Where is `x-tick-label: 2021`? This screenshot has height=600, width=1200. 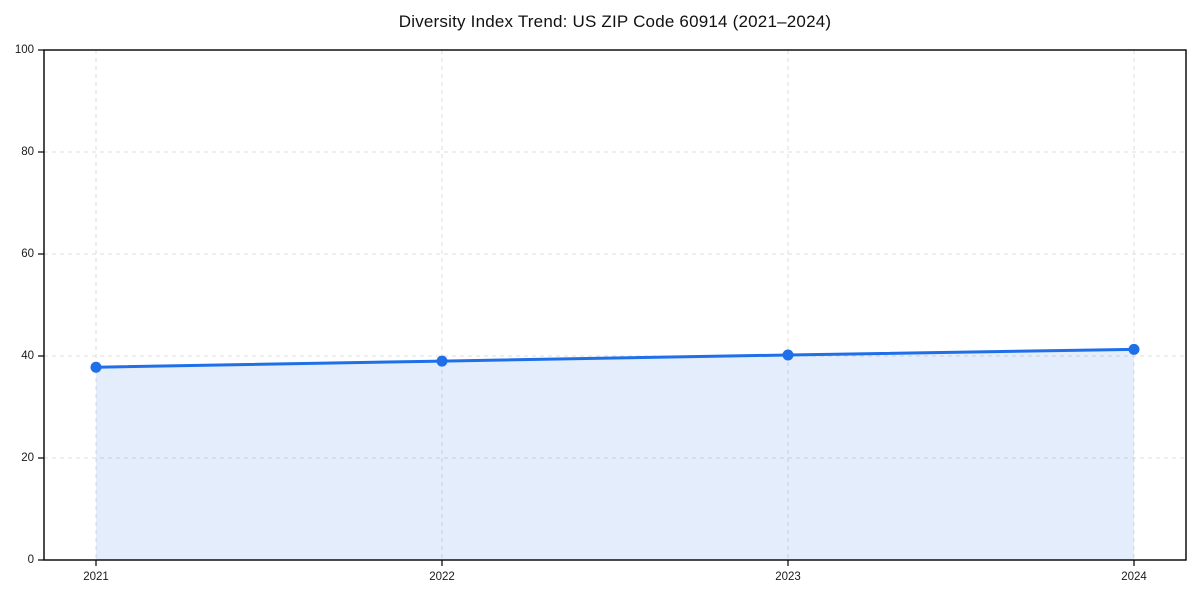
x-tick-label: 2021 is located at coordinates (96, 577).